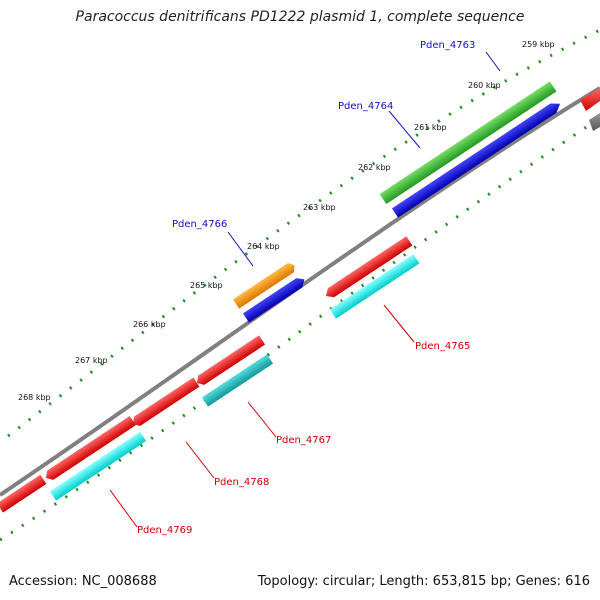 Image resolution: width=600 pixels, height=600 pixels. Describe the element at coordinates (149, 324) in the screenshot. I see `kbp-label: 266 kbp` at that location.